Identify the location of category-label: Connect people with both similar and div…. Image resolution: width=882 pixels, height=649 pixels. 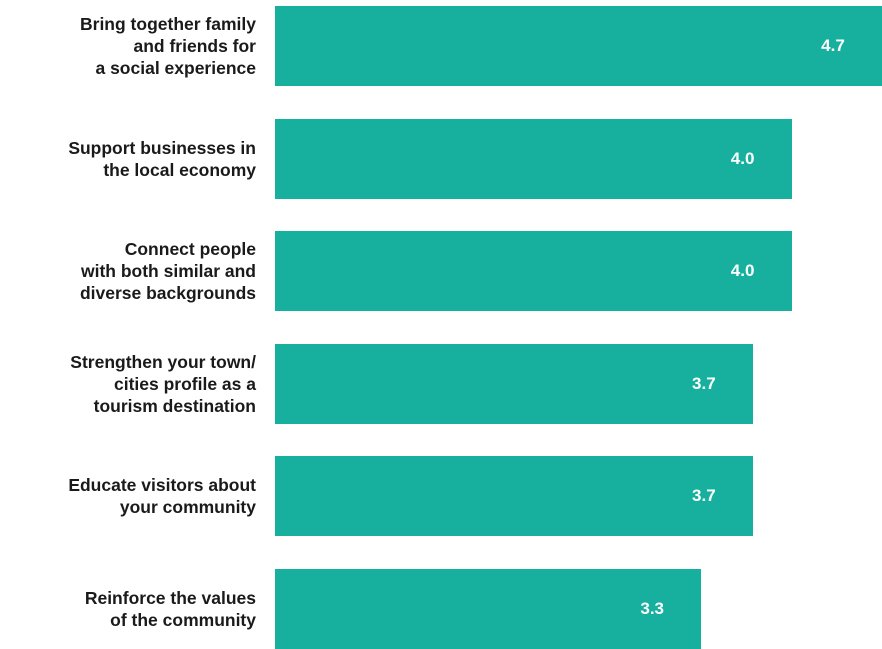
(167, 271).